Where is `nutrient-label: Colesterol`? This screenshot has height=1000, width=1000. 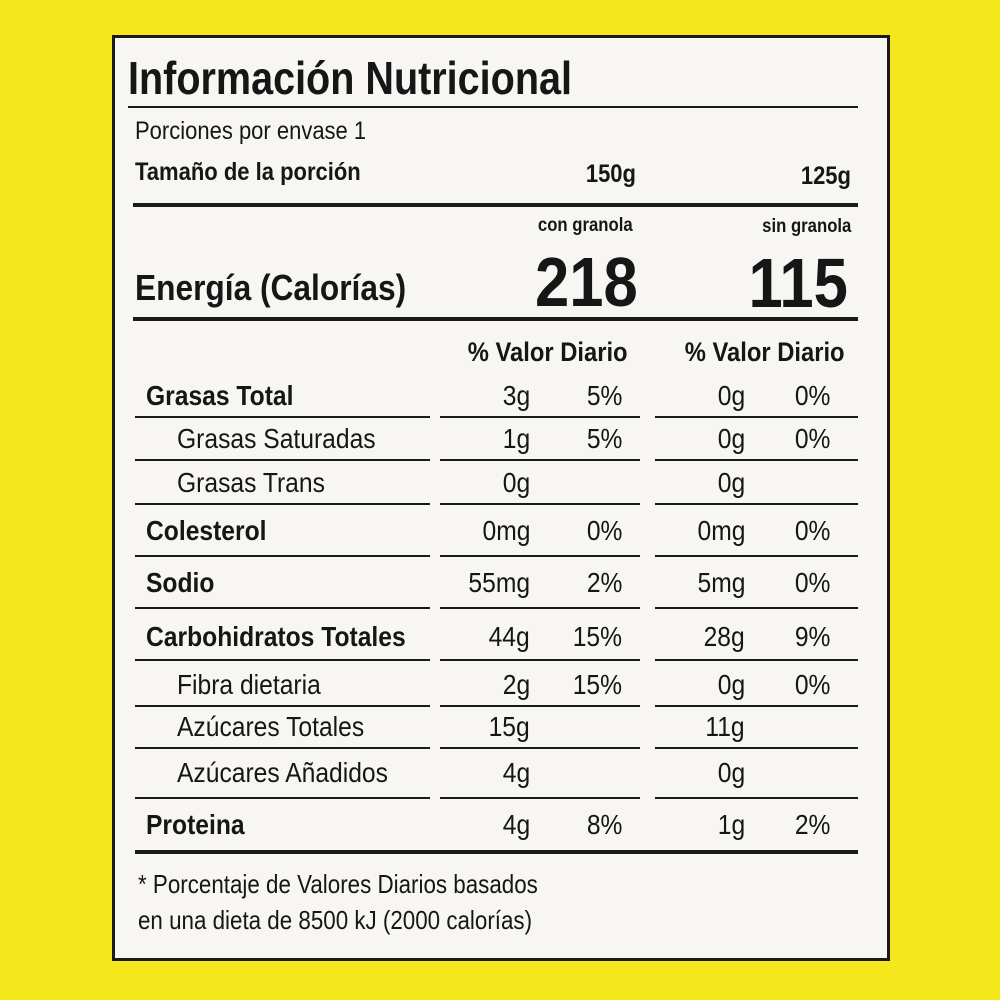
nutrient-label: Colesterol is located at coordinates (206, 530).